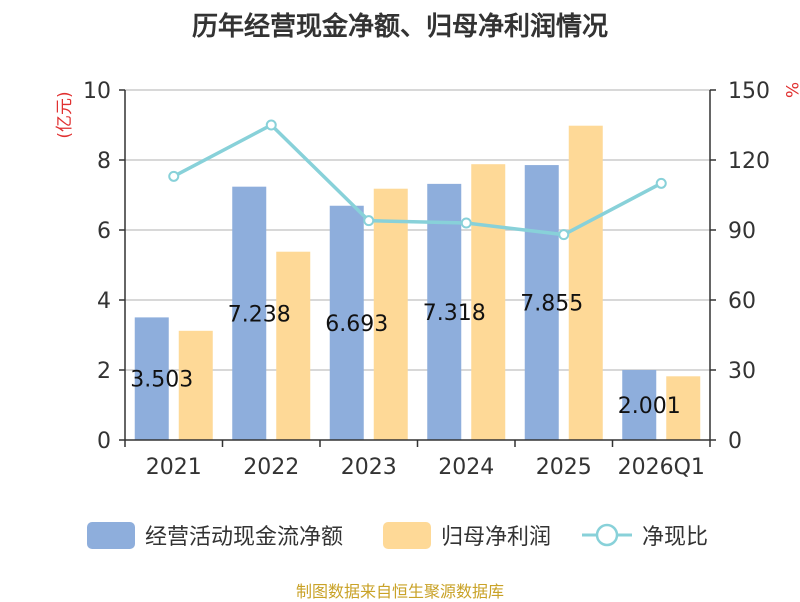 This screenshot has height=602, width=800. I want to click on data-source: 制图数据来自恒生聚源数据库, so click(399, 591).